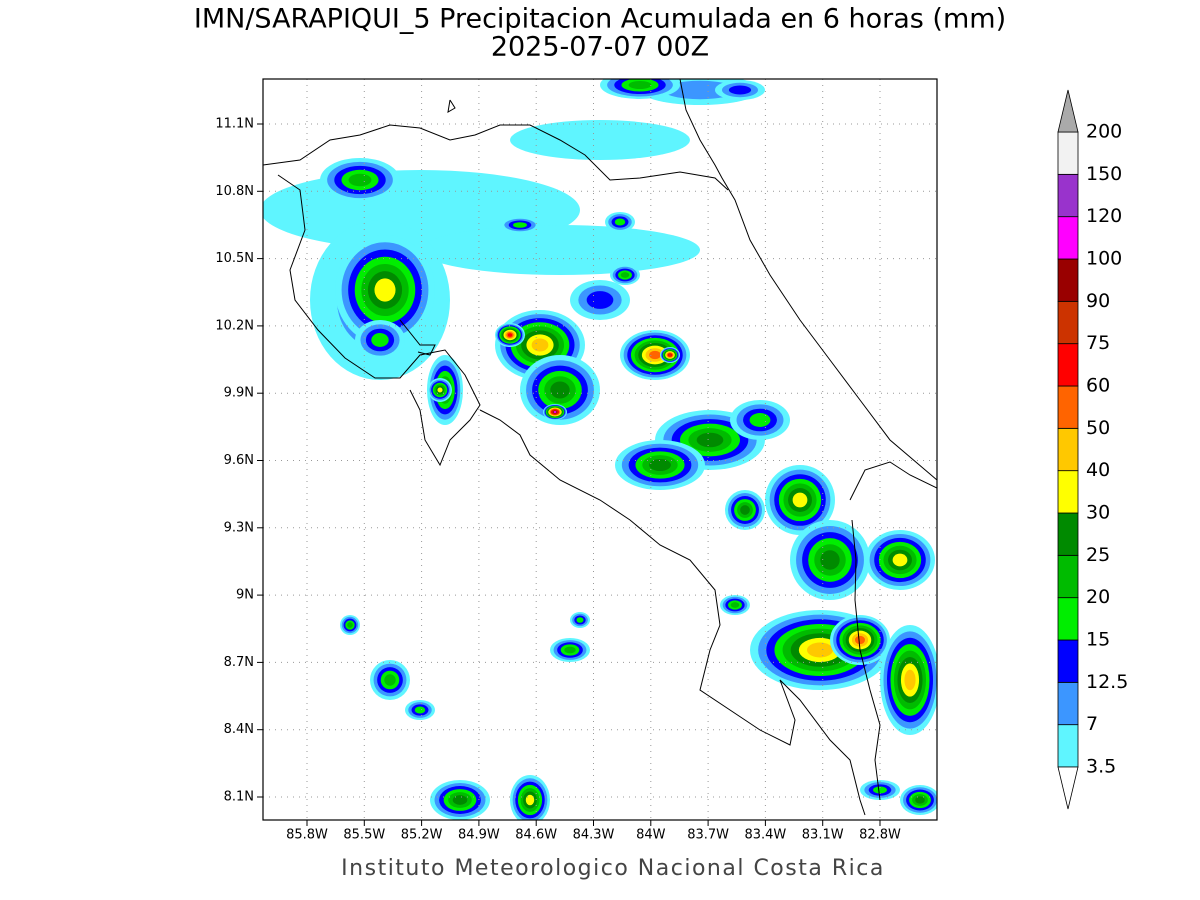  Describe the element at coordinates (765, 835) in the screenshot. I see `lon-label: 83.4W` at that location.